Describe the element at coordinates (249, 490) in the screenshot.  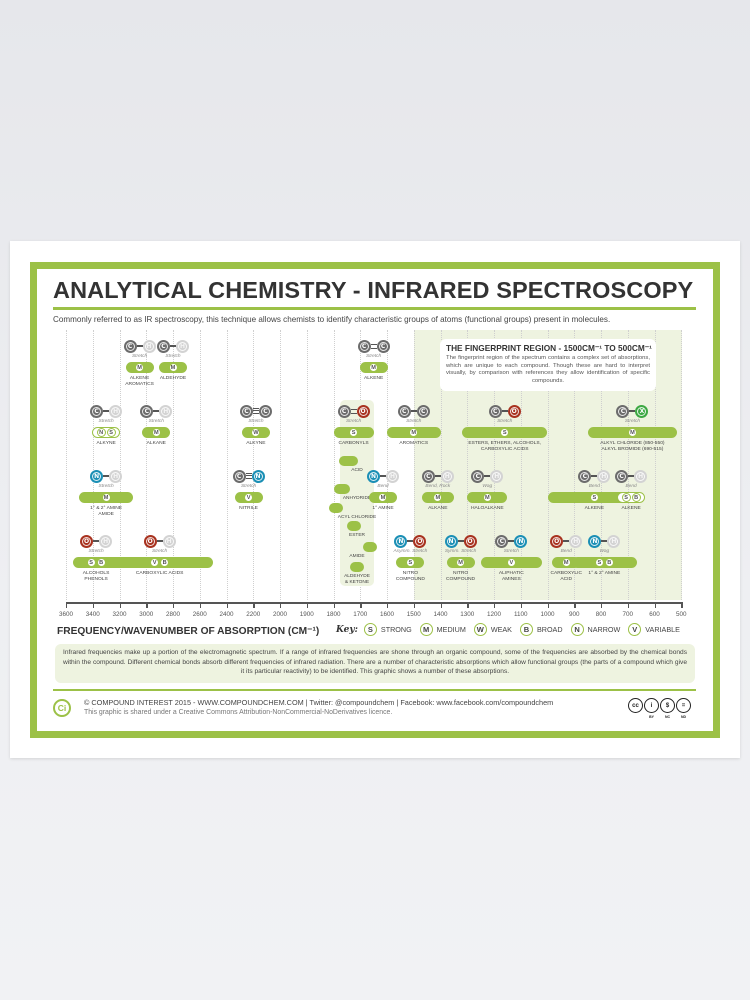
I see `absorption-group: C N Stretch V NITRILE` at that location.